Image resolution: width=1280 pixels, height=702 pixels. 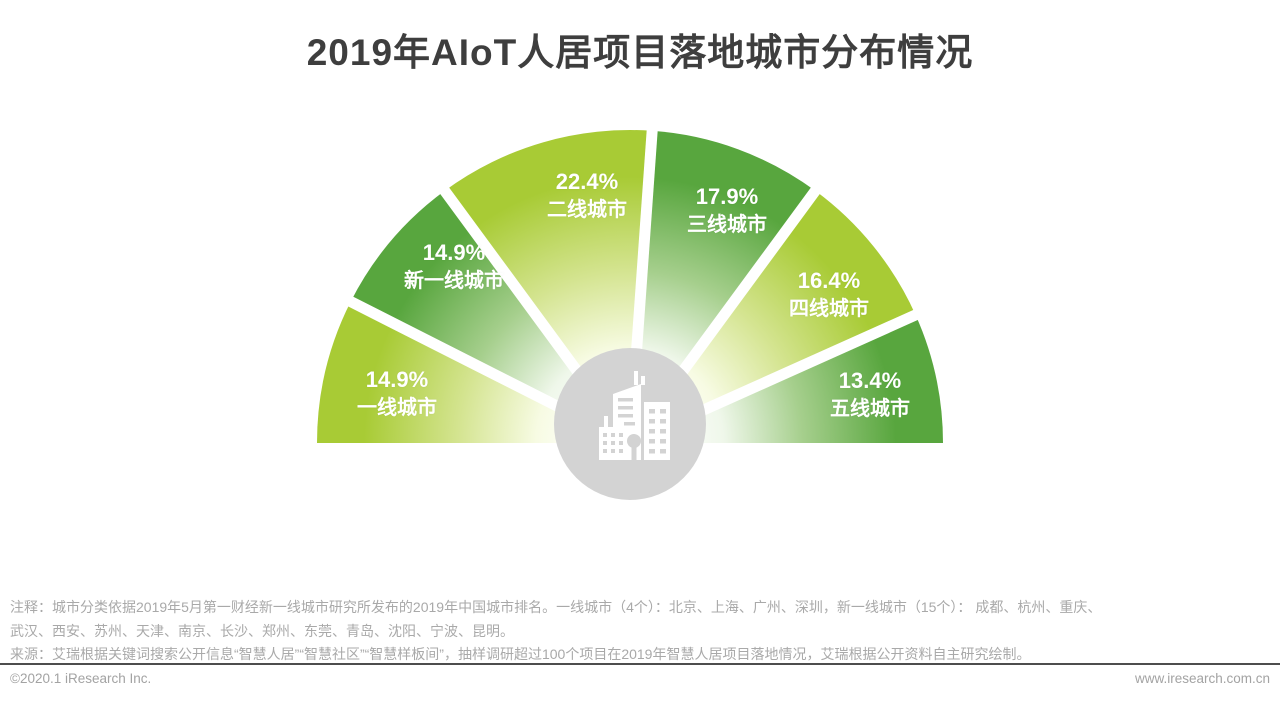 I want to click on footer-divider, so click(x=640, y=664).